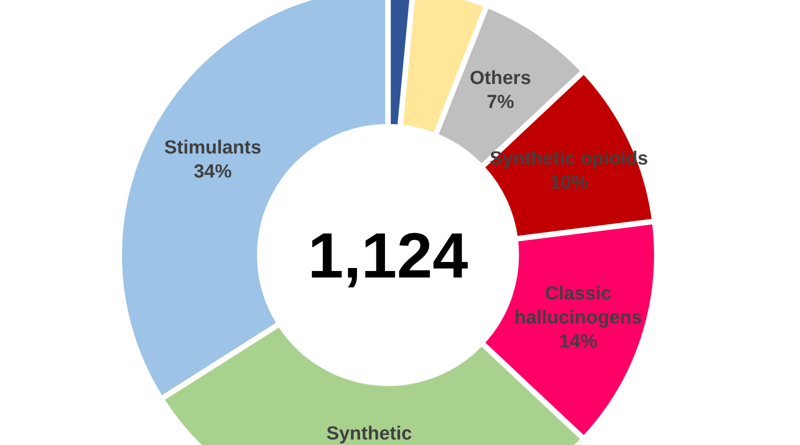 Image resolution: width=800 pixels, height=445 pixels. What do you see at coordinates (369, 434) in the screenshot?
I see `slice-label: Synthetic` at bounding box center [369, 434].